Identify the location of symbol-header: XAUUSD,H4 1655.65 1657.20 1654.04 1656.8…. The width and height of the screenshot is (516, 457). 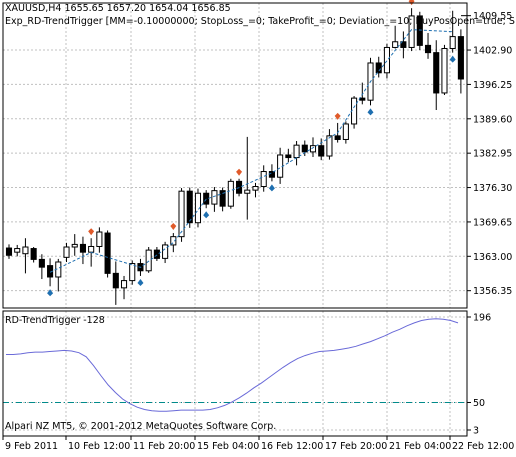
(118, 8).